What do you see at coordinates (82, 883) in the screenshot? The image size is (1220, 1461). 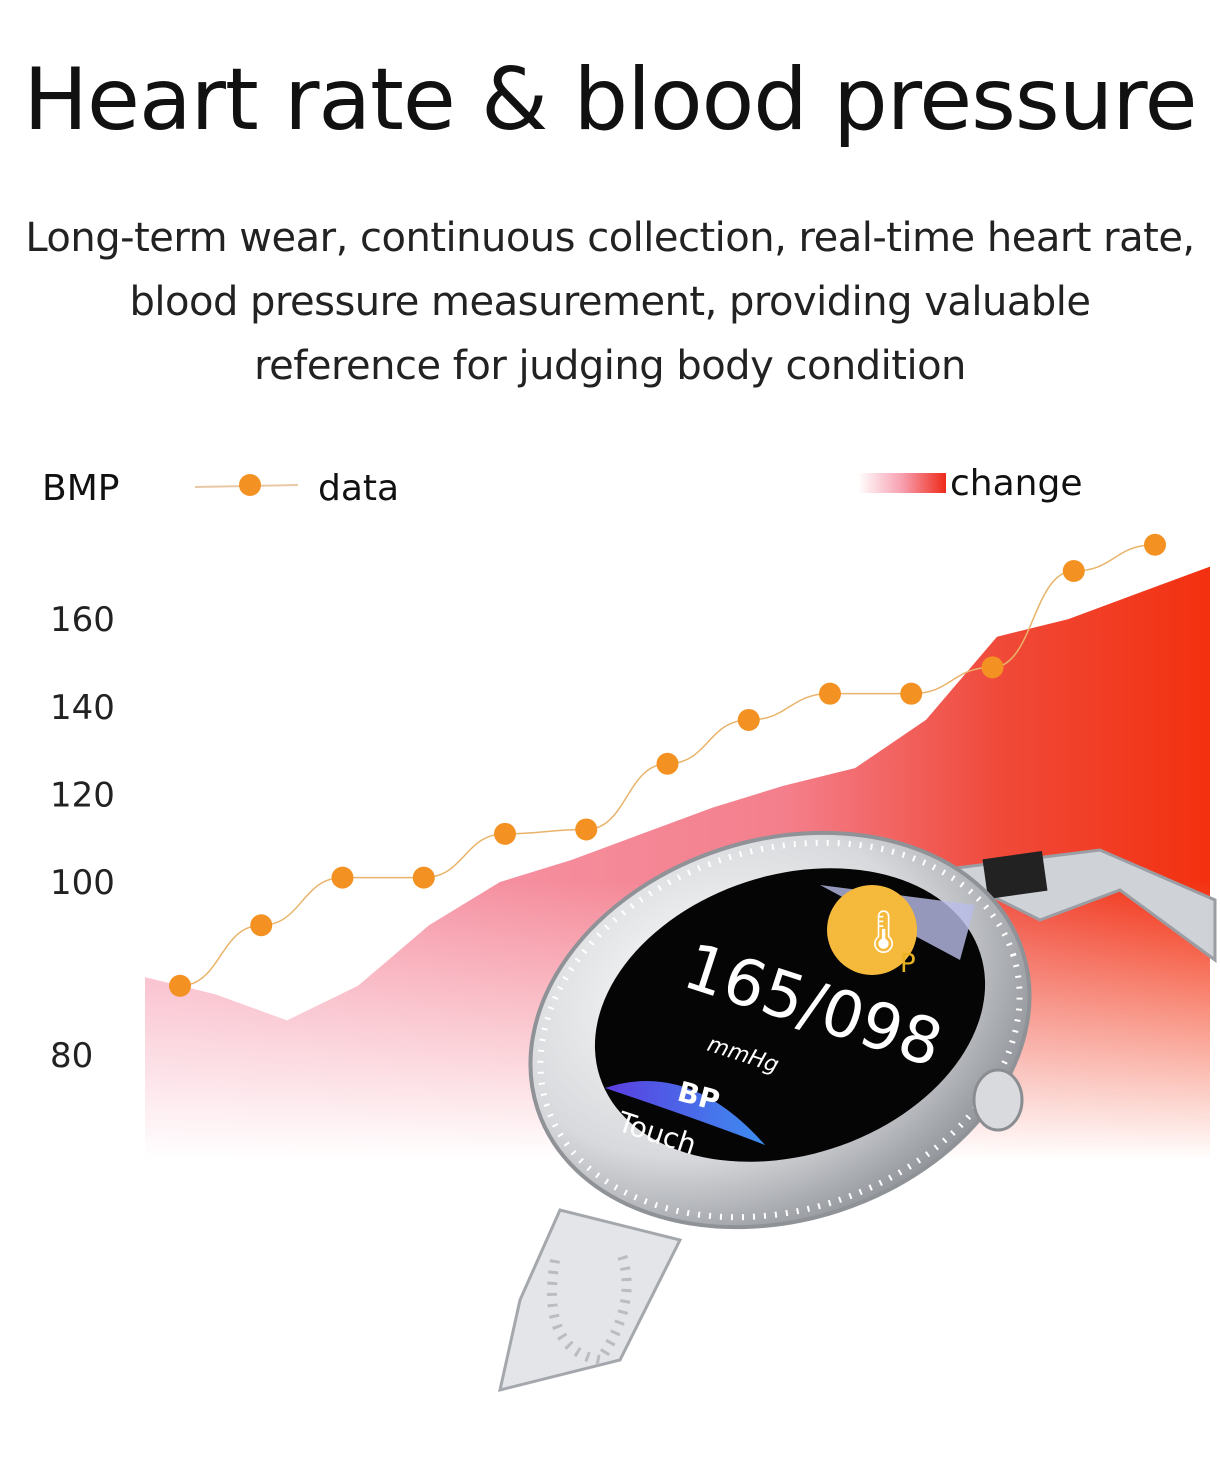 I see `y-tick-label: 100` at bounding box center [82, 883].